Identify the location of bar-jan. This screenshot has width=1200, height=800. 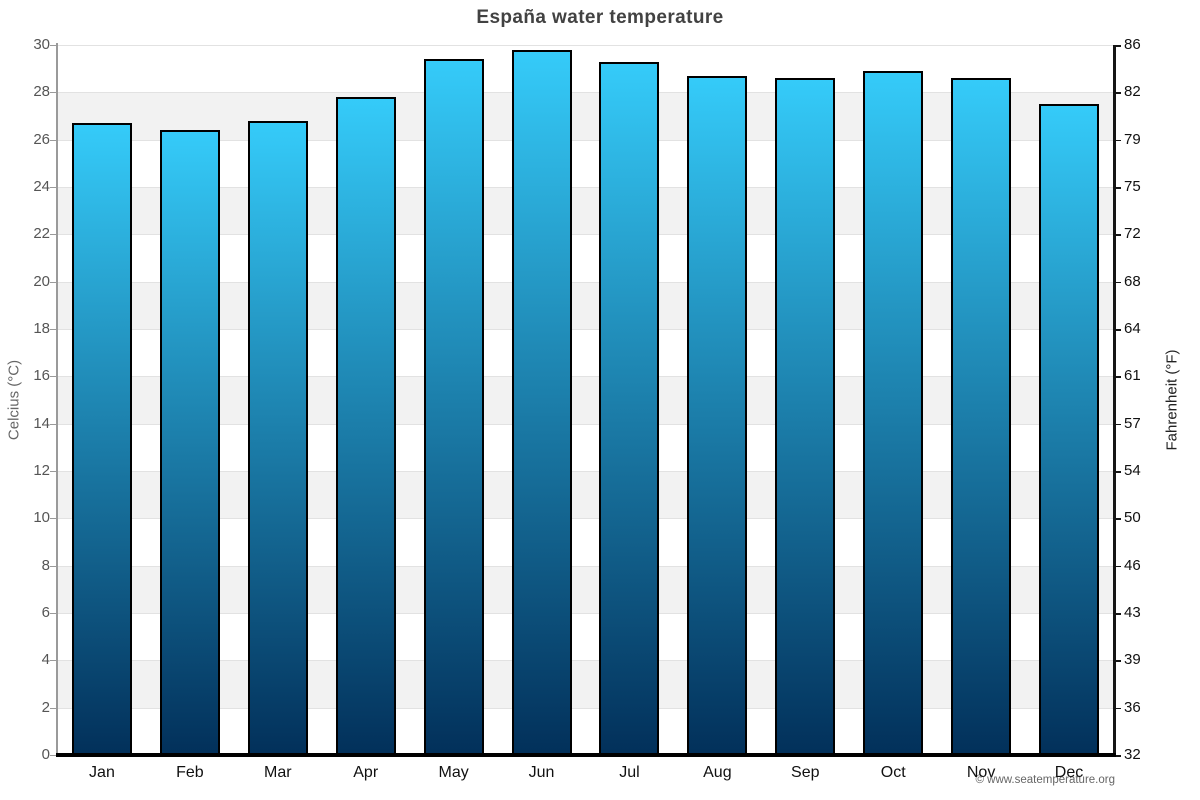
(101, 439).